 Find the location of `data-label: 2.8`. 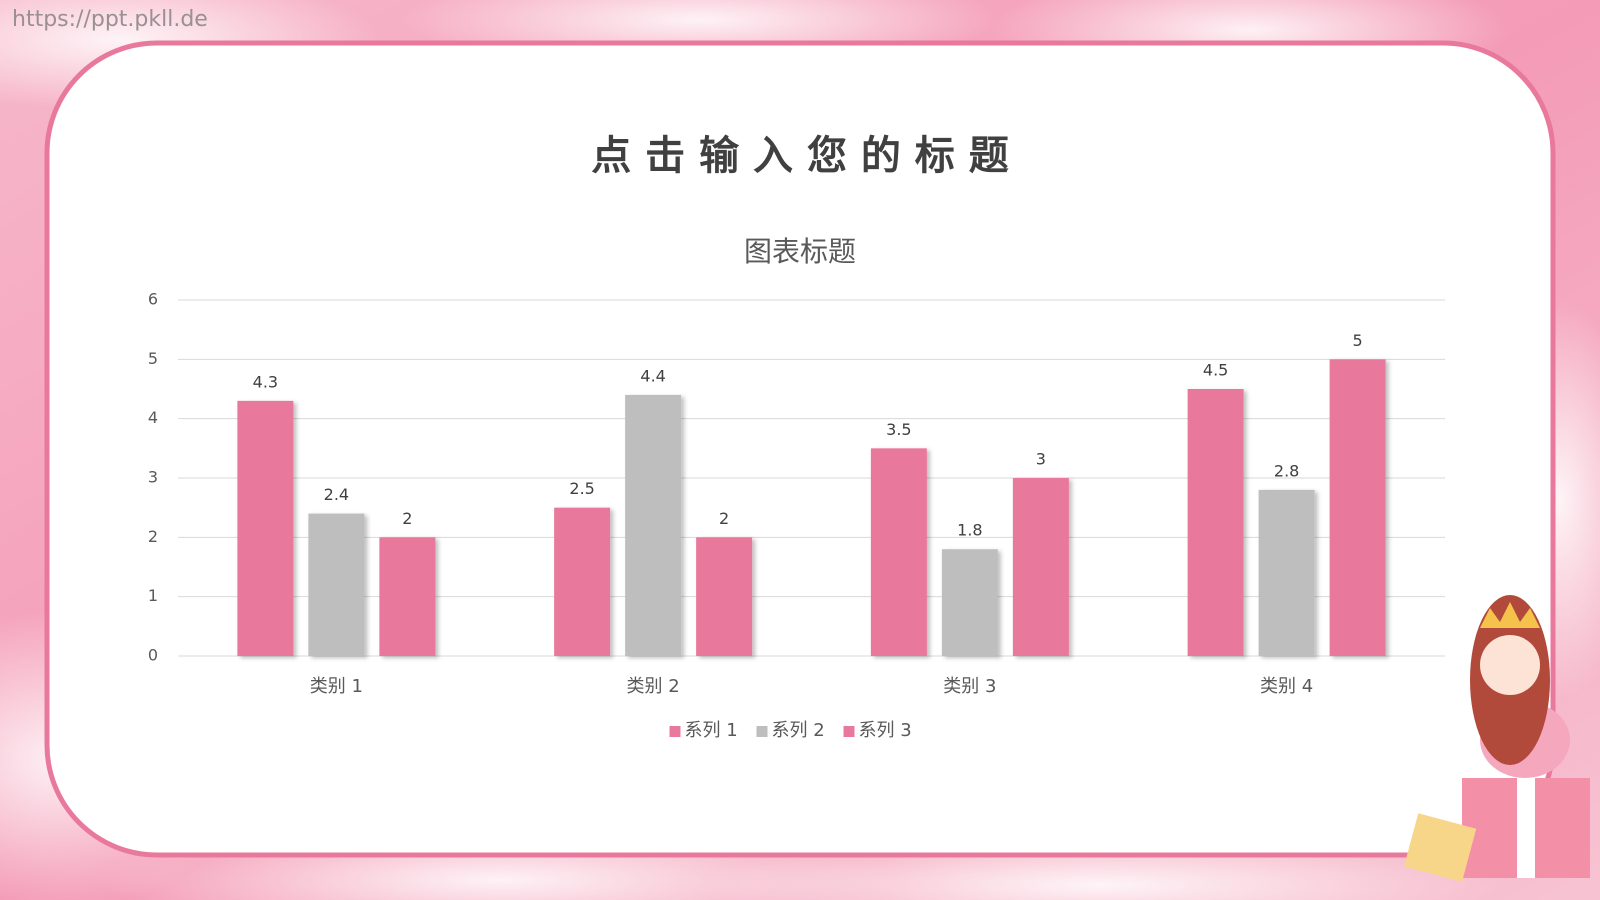

data-label: 2.8 is located at coordinates (1286, 470).